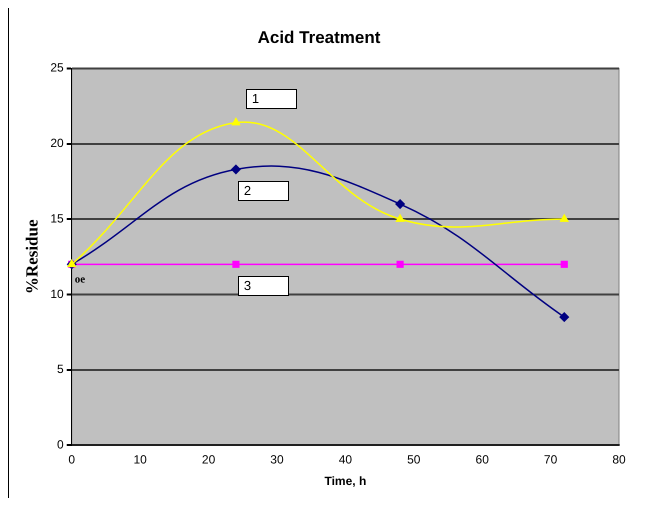 The image size is (652, 508). What do you see at coordinates (263, 286) in the screenshot?
I see `label-box: 3` at bounding box center [263, 286].